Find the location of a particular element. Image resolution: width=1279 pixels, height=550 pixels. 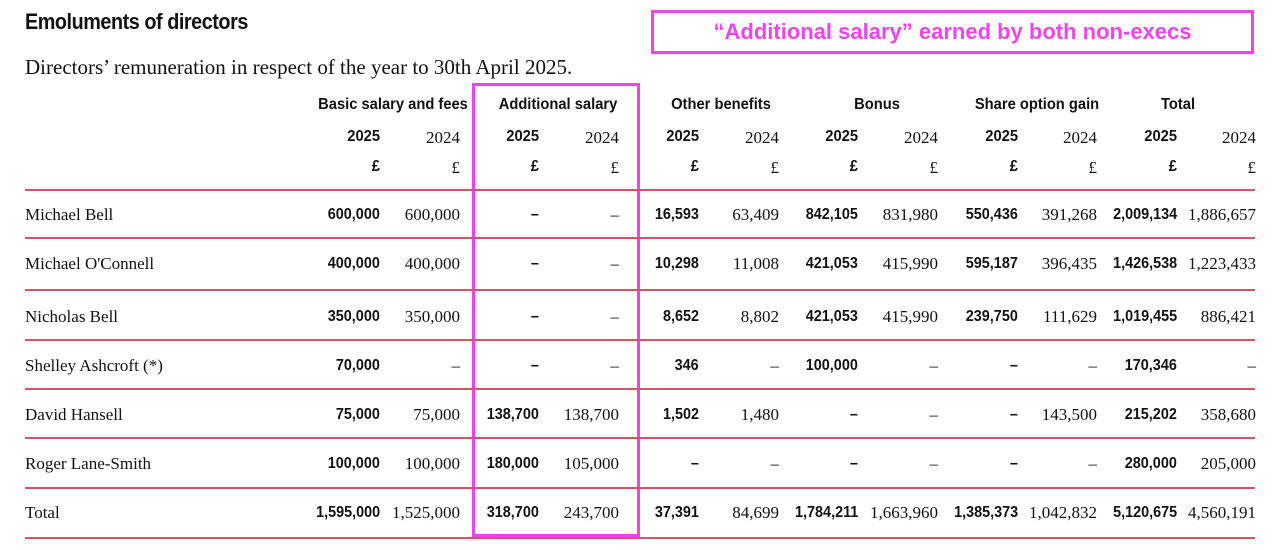

table-cell: 1,525,000 is located at coordinates (426, 512).